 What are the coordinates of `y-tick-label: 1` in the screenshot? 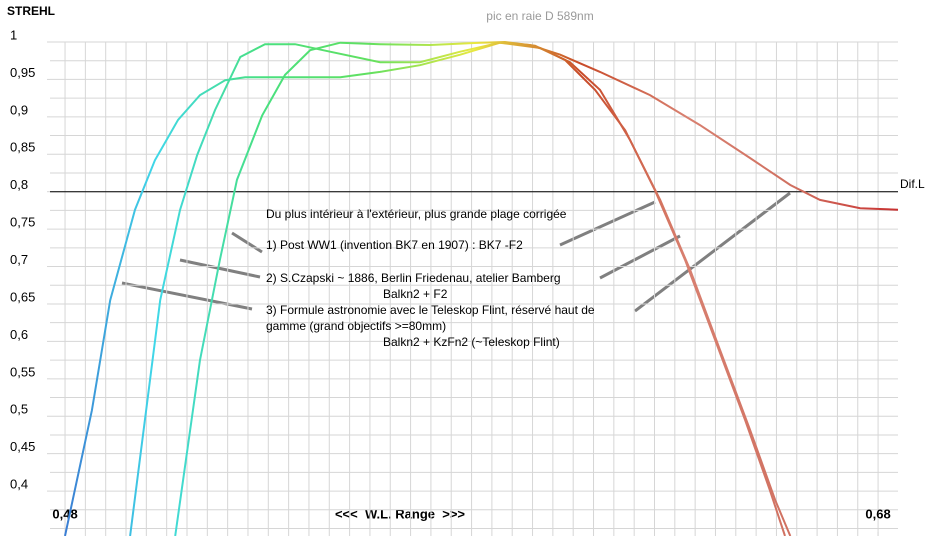 It's located at (13, 34).